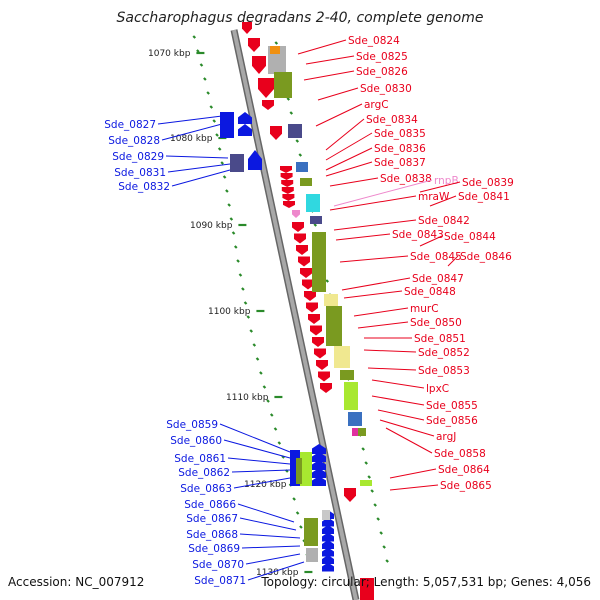 This screenshot has width=600, height=600. What do you see at coordinates (486, 257) in the screenshot?
I see `gene-label: Sde_0846` at bounding box center [486, 257].